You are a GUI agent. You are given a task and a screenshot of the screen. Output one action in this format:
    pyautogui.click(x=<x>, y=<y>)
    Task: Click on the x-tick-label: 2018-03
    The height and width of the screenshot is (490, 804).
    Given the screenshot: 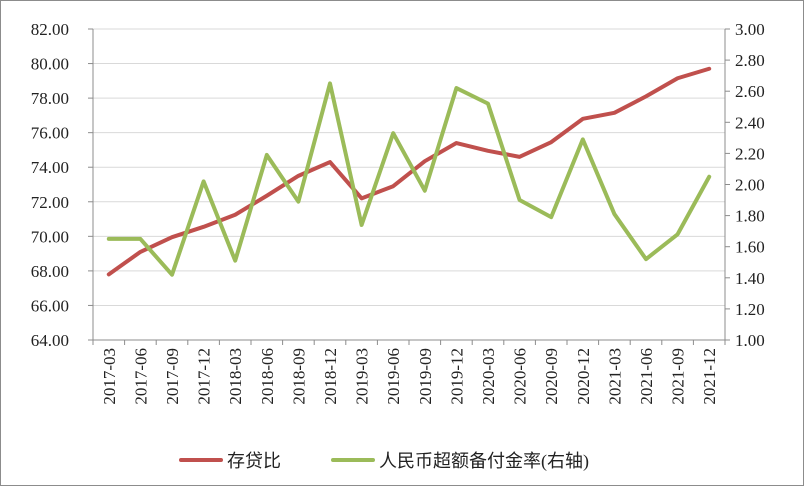 What is the action you would take?
    pyautogui.click(x=235, y=376)
    